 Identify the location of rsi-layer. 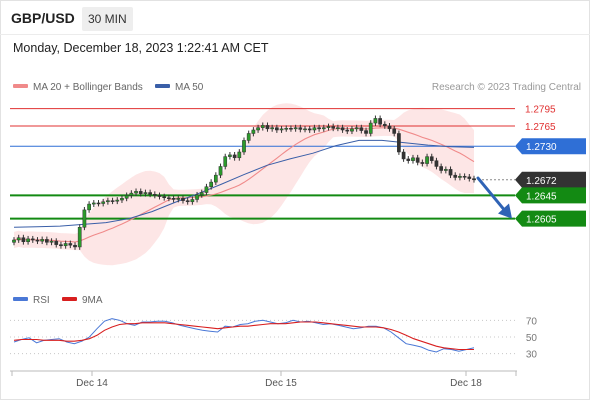
(244, 335).